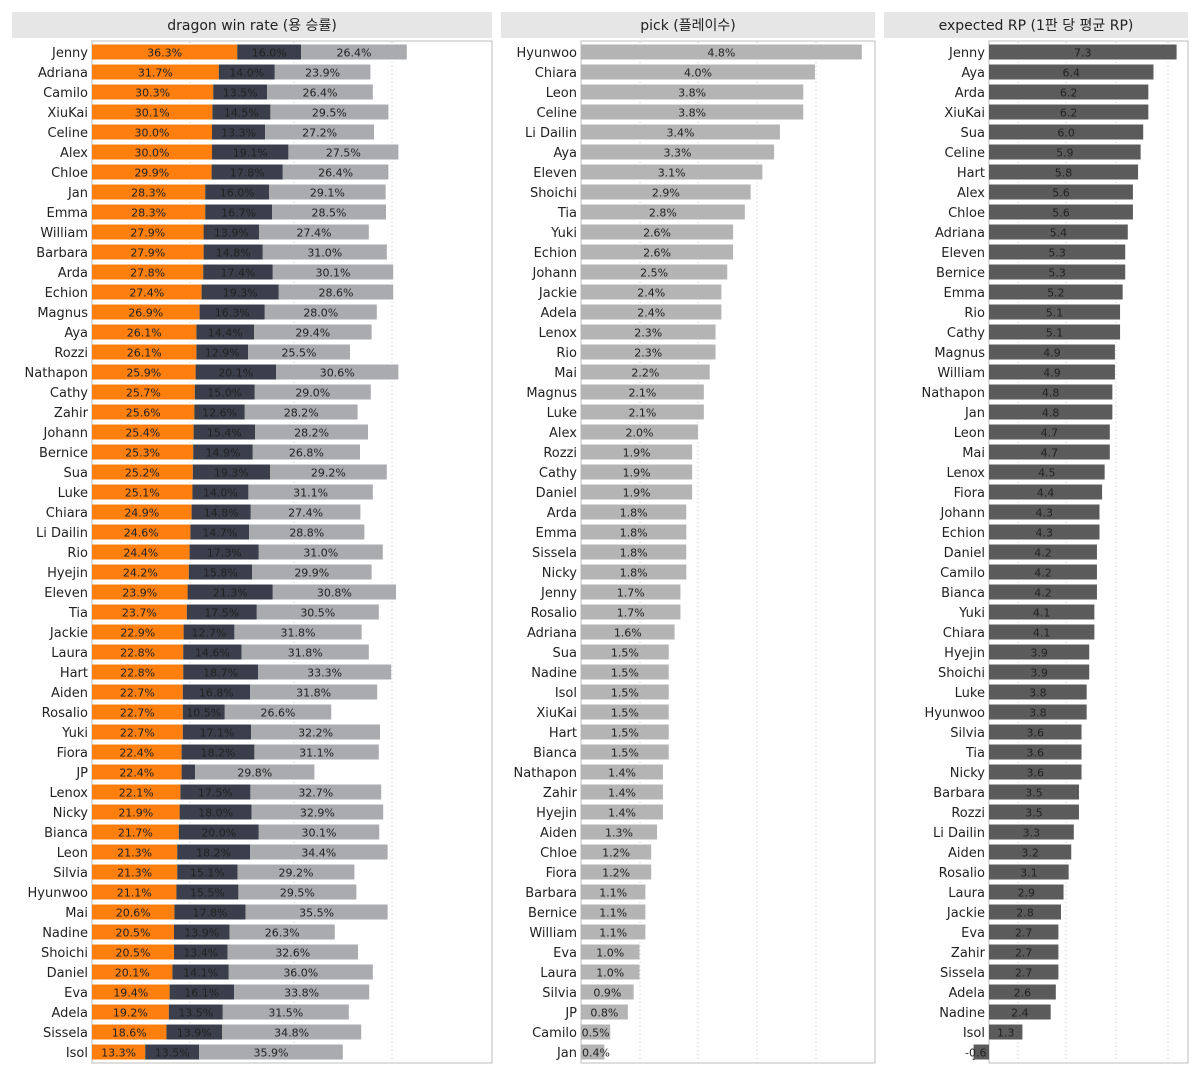  I want to click on category-label: Rosalio, so click(65, 713).